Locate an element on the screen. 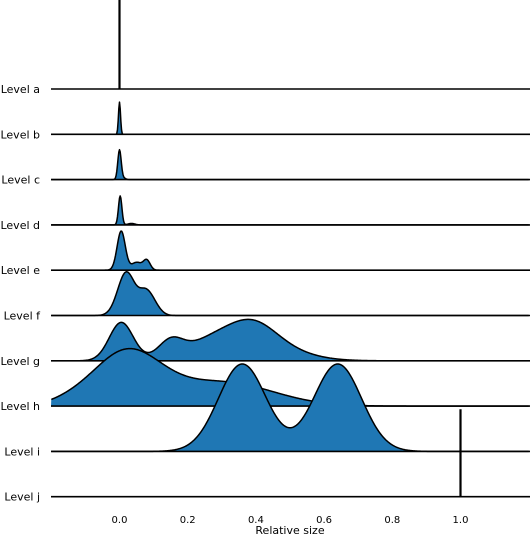  ridge-label: Level i is located at coordinates (22, 451).